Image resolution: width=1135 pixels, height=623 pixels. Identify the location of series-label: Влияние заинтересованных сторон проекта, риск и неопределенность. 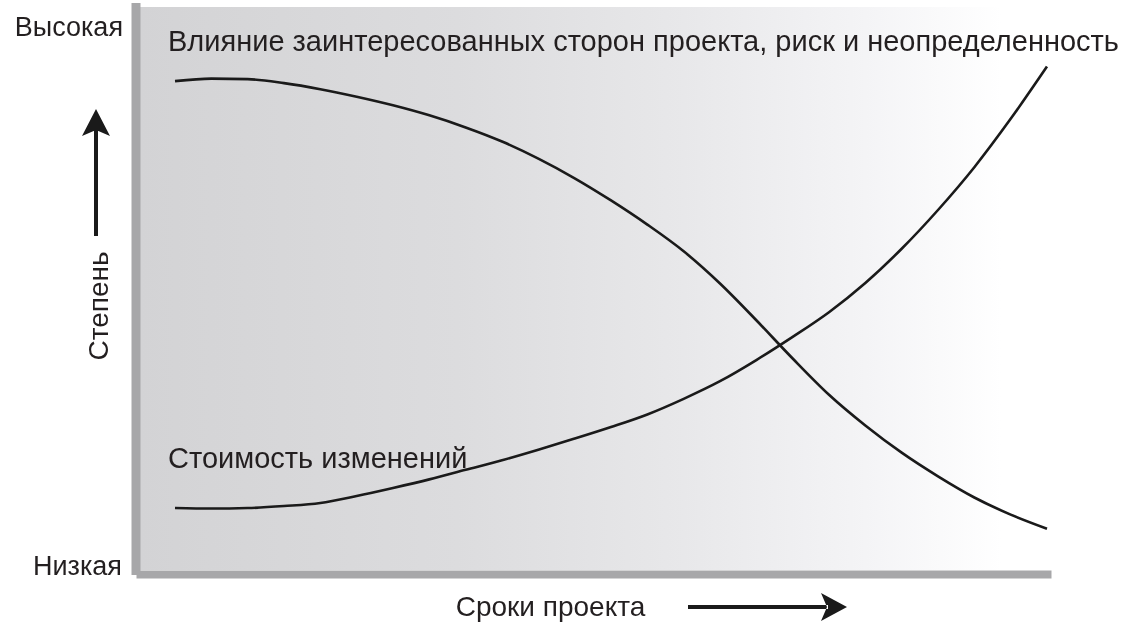
(643, 41).